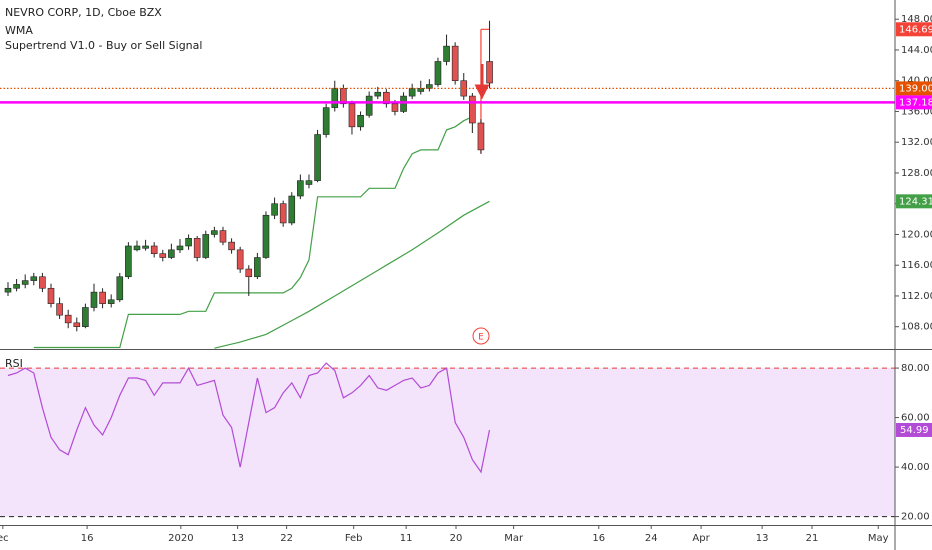 The height and width of the screenshot is (550, 932). What do you see at coordinates (482, 82) in the screenshot?
I see `sell-arrow` at bounding box center [482, 82].